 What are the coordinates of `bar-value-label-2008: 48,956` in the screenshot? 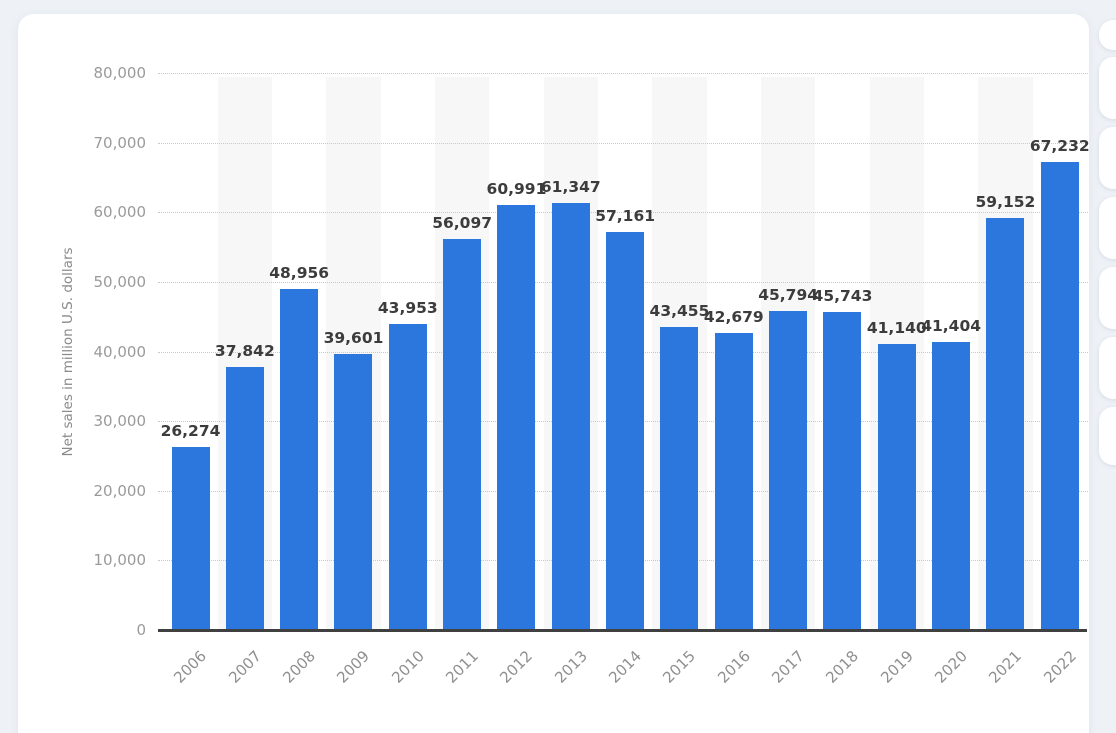 It's located at (299, 273).